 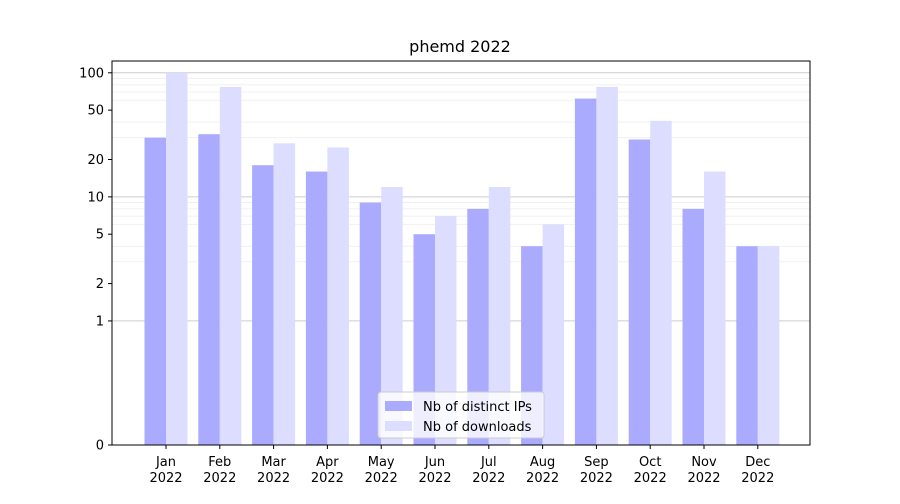 I want to click on x-tick-label: Feb 2022, so click(x=219, y=470).